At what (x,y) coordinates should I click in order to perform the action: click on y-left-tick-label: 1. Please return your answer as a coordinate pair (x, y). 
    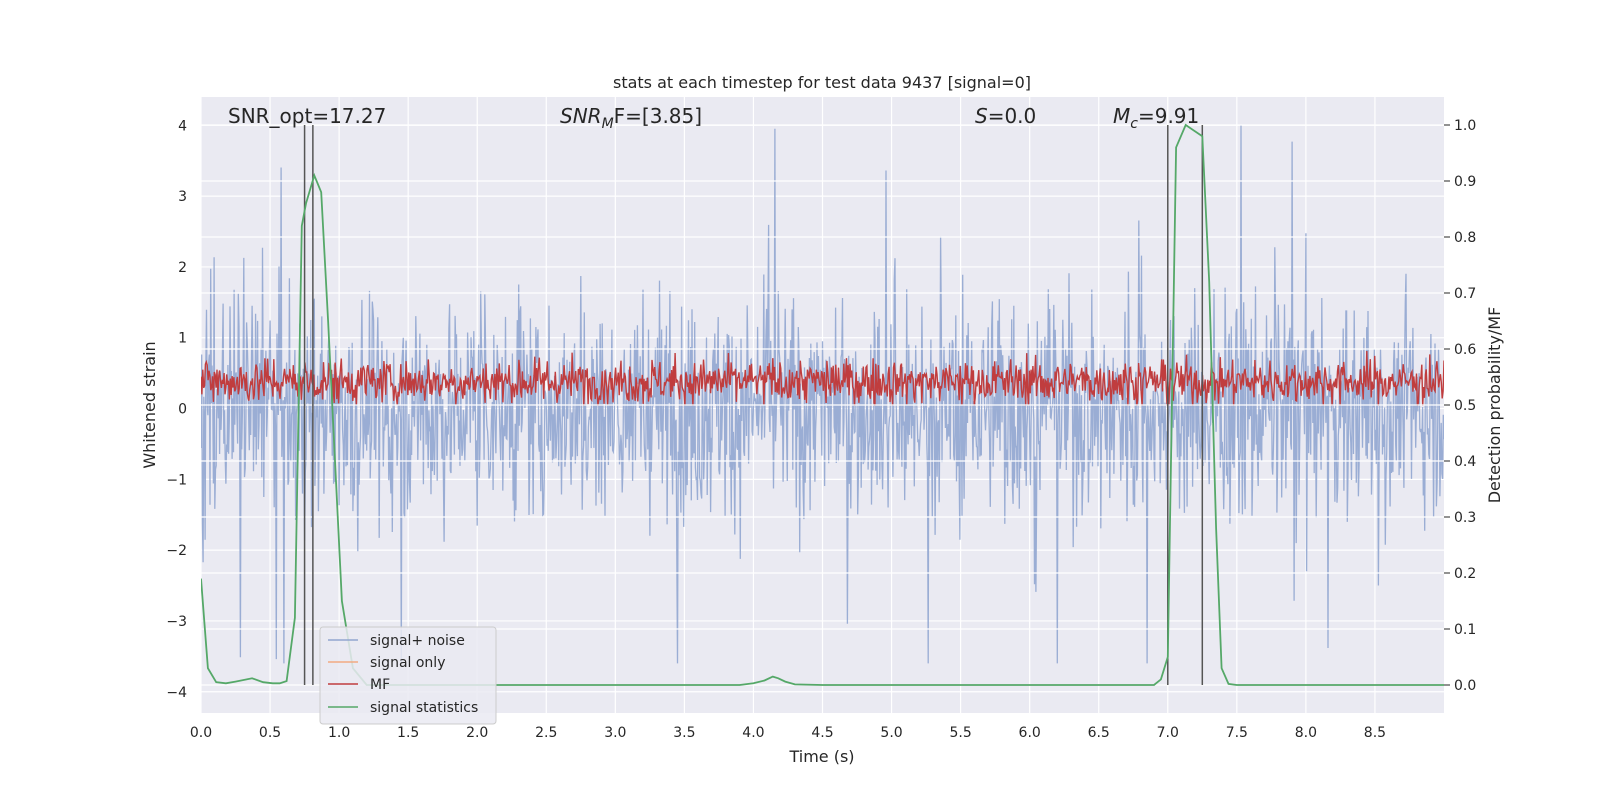
    Looking at the image, I should click on (182, 339).